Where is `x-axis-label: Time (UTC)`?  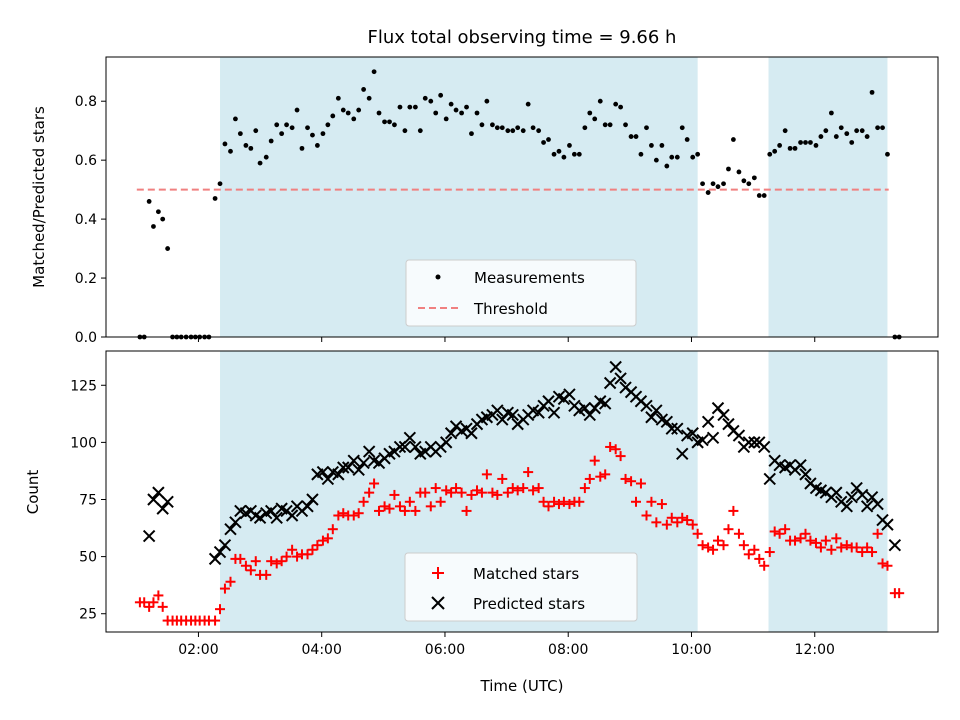 x-axis-label: Time (UTC) is located at coordinates (522, 686).